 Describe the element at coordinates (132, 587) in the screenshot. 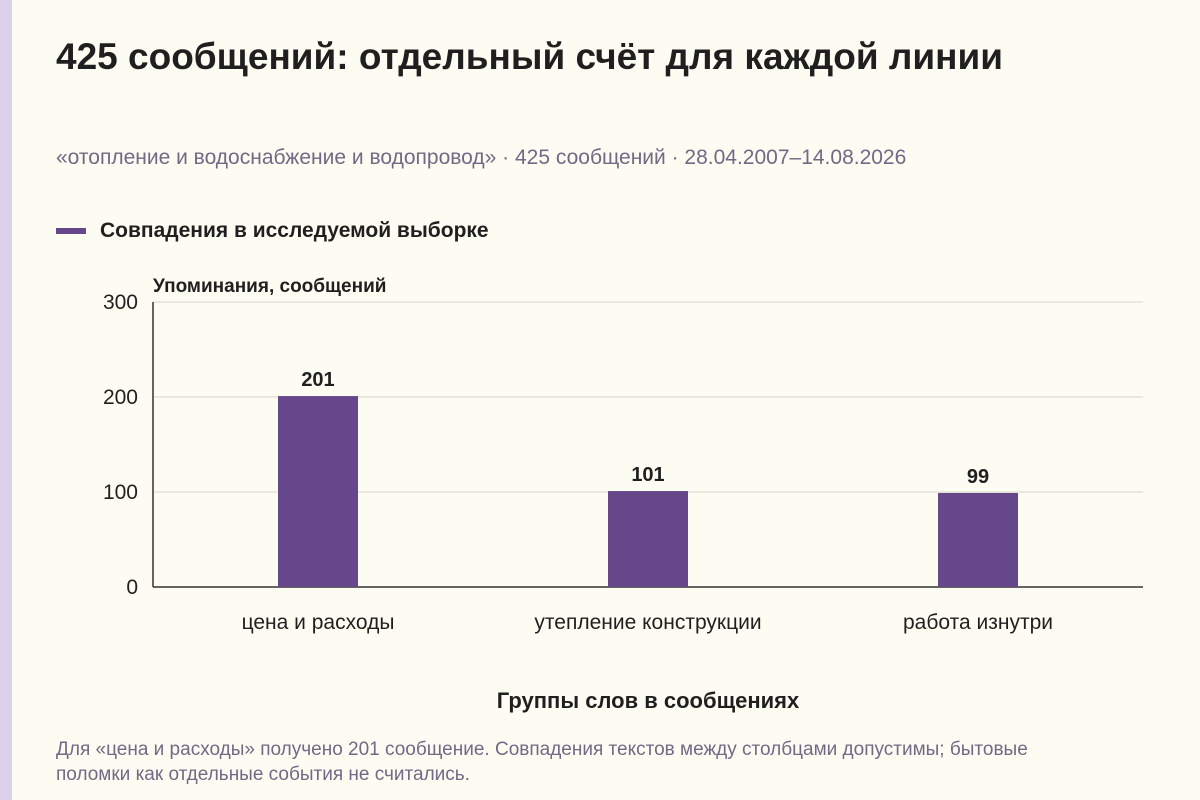

I see `y-tick-label: 0` at that location.